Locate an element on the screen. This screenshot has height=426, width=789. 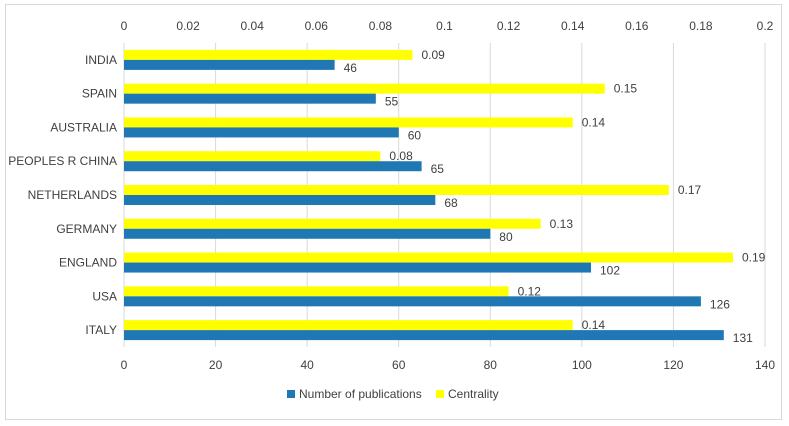
centrality-value-label-1: 0.15 is located at coordinates (626, 89).